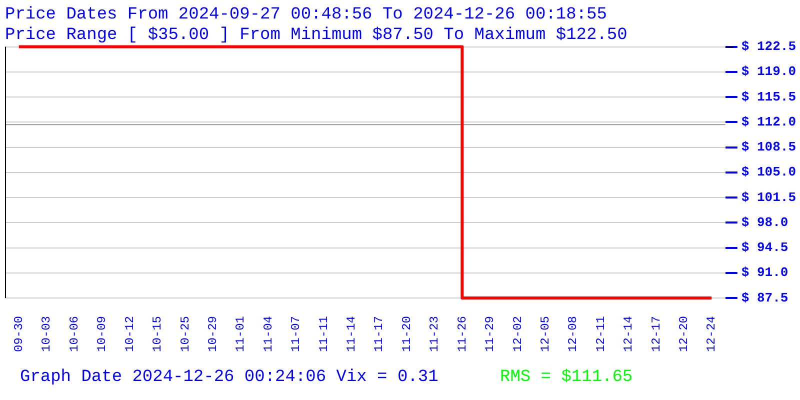 Image resolution: width=800 pixels, height=400 pixels. What do you see at coordinates (764, 248) in the screenshot?
I see `y-tick-label: $ 94.5` at bounding box center [764, 248].